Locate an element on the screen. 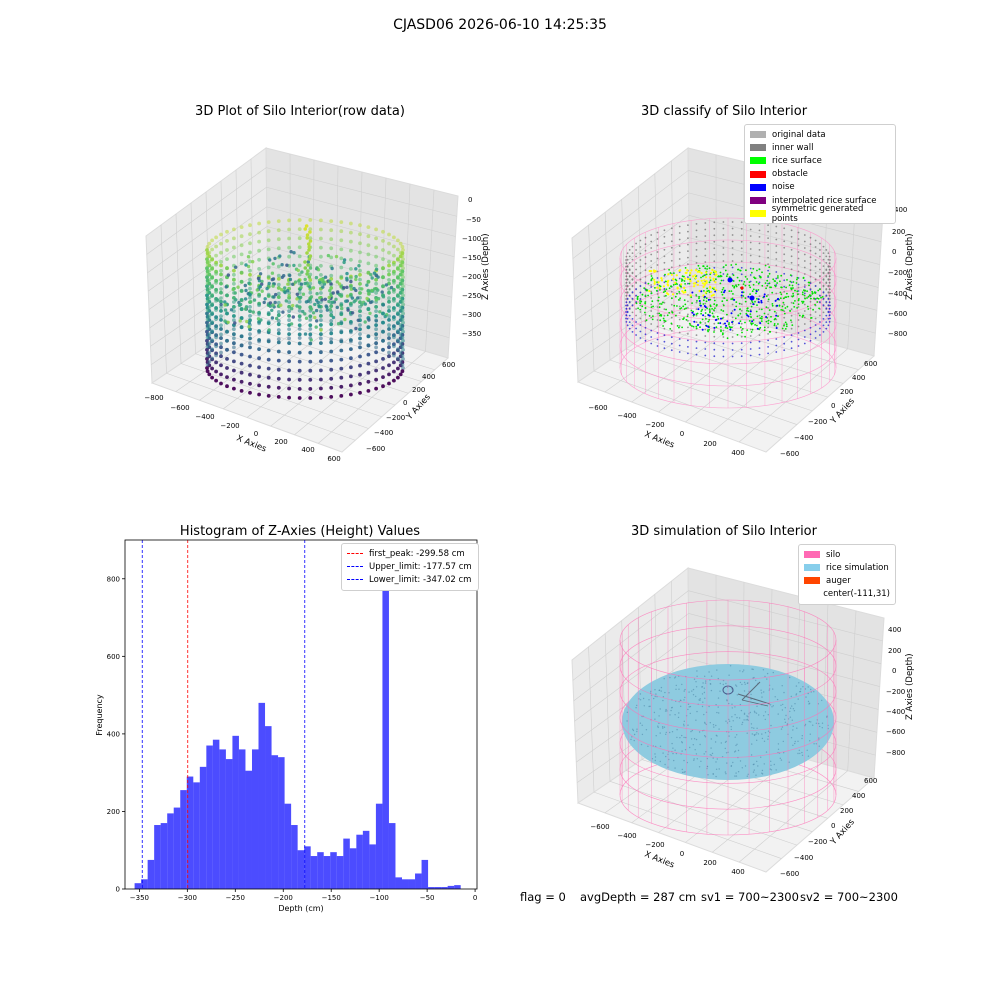  raw-ztick: −200 is located at coordinates (471, 277).